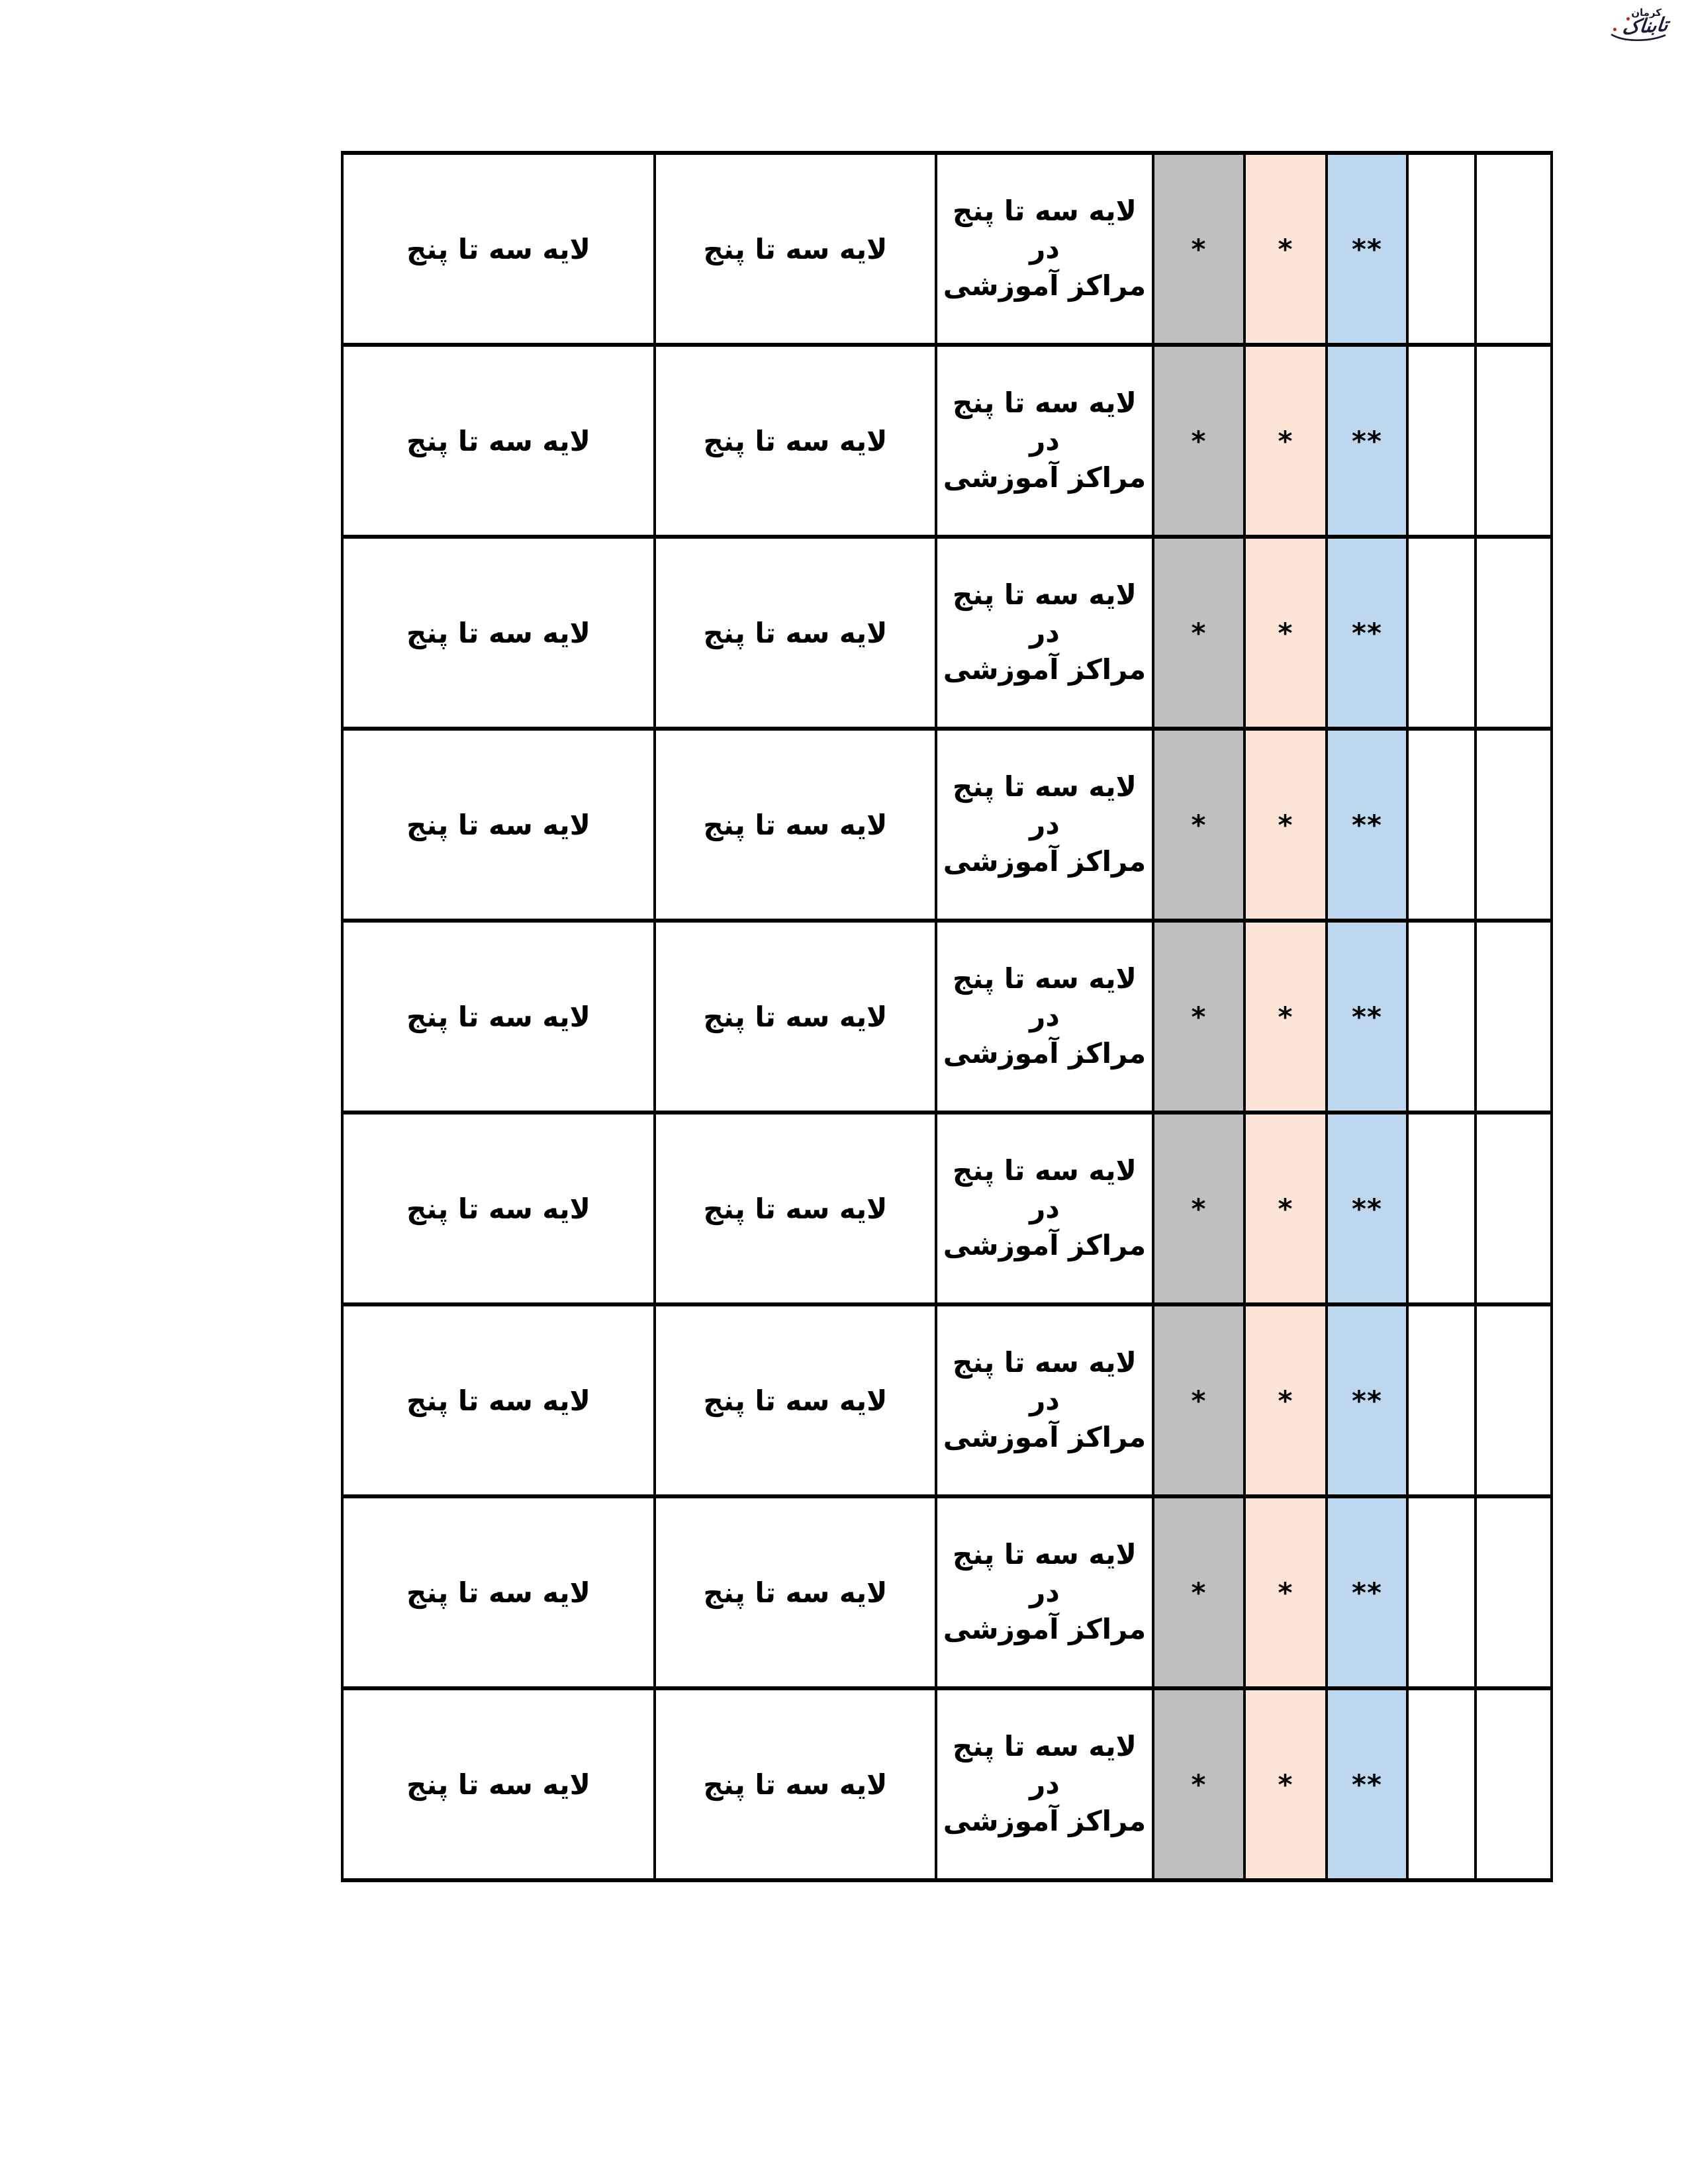 The height and width of the screenshot is (2184, 1688). What do you see at coordinates (1637, 24) in the screenshot?
I see `tabnak-kerman-logo: کرمان تابناک` at bounding box center [1637, 24].